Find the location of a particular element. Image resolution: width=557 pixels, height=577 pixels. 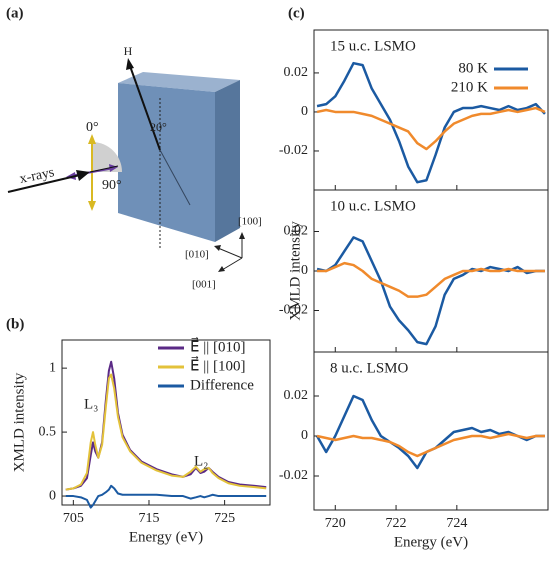

angle-wedge is located at coordinates (107, 157).